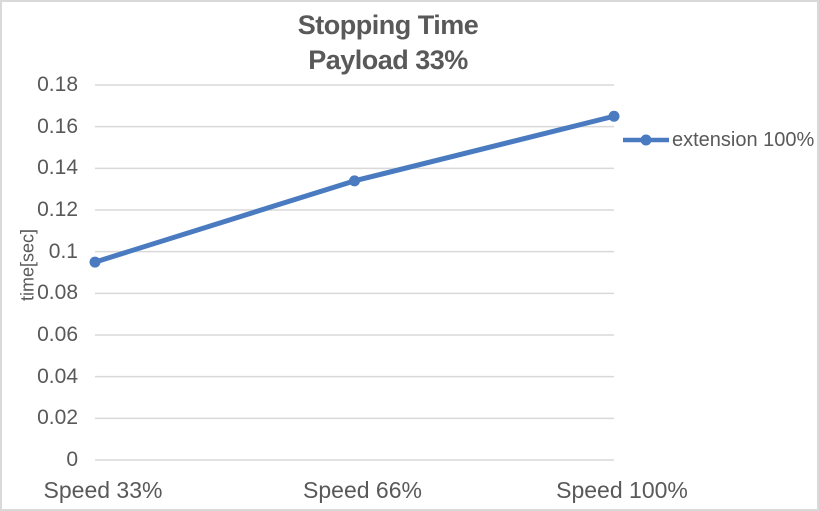 Image resolution: width=819 pixels, height=511 pixels. Describe the element at coordinates (388, 25) in the screenshot. I see `chart-title-line1: Stopping Time` at that location.